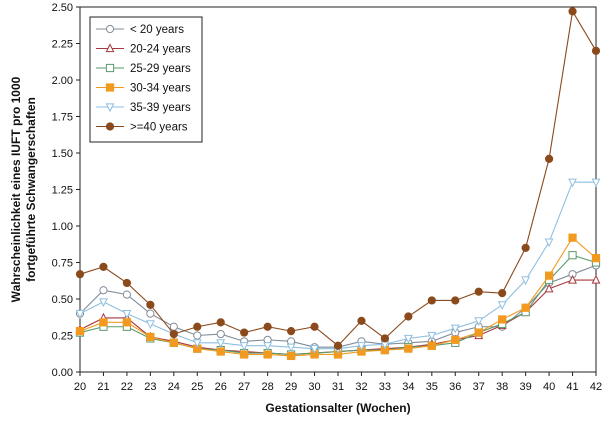  What do you see at coordinates (526, 387) in the screenshot?
I see `x-tick-label: 39` at bounding box center [526, 387].